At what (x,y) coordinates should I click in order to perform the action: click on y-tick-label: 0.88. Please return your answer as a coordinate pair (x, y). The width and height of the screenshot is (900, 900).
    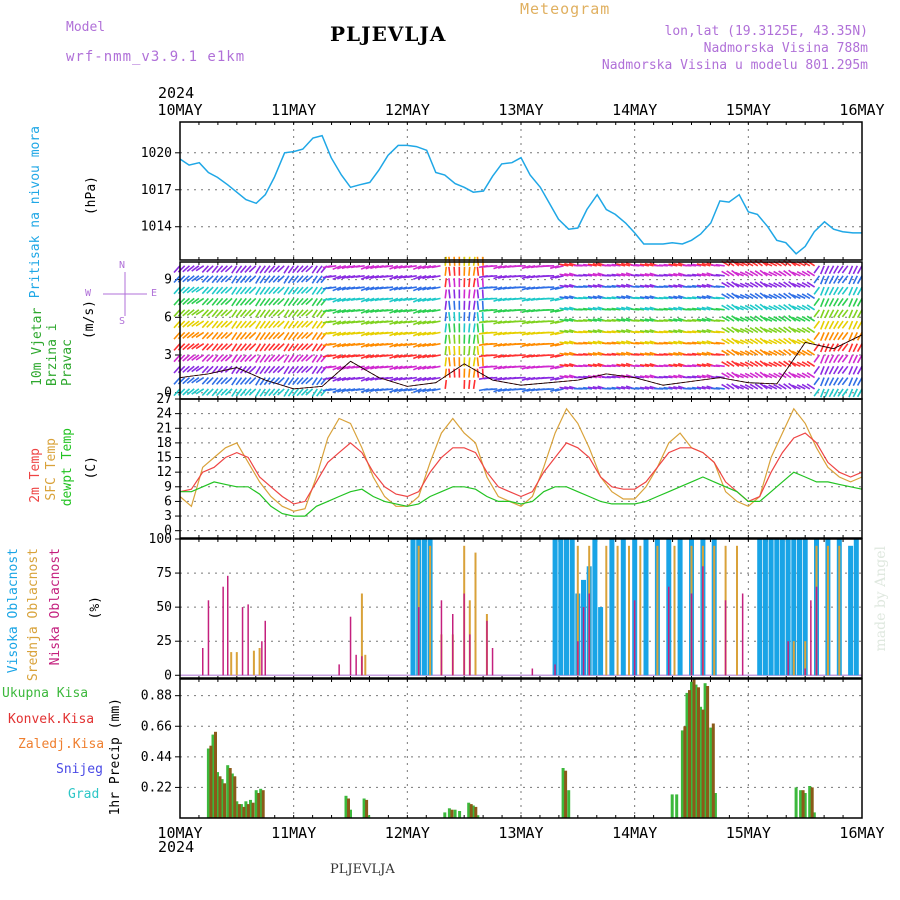
    Looking at the image, I should click on (156, 696).